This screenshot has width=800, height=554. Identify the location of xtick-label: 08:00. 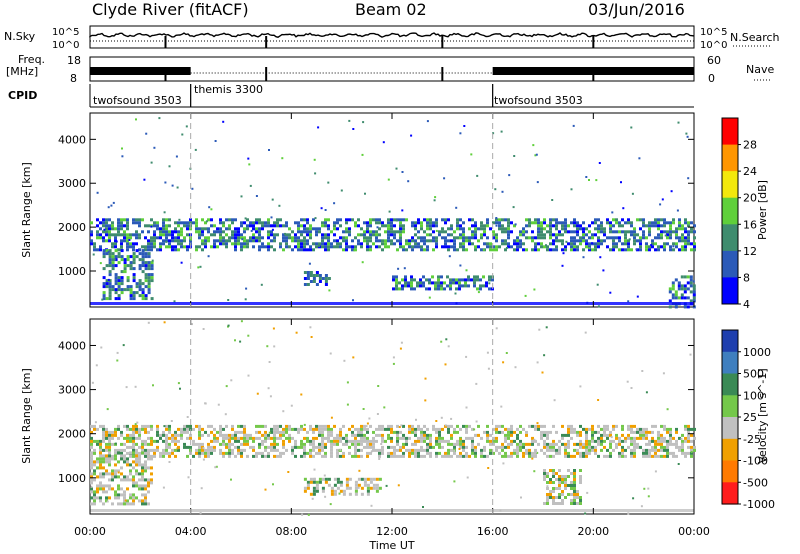
(291, 531).